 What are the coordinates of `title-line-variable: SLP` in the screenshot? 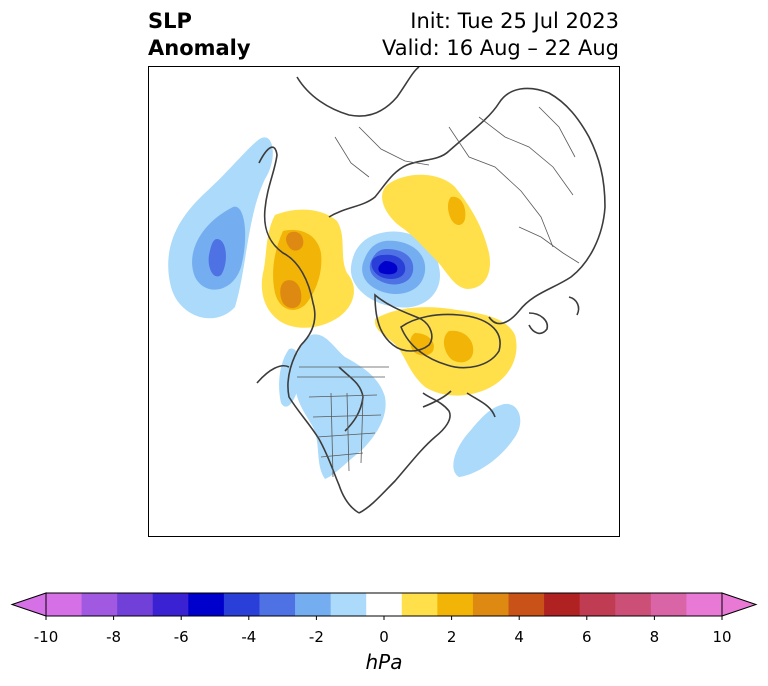 It's located at (170, 21).